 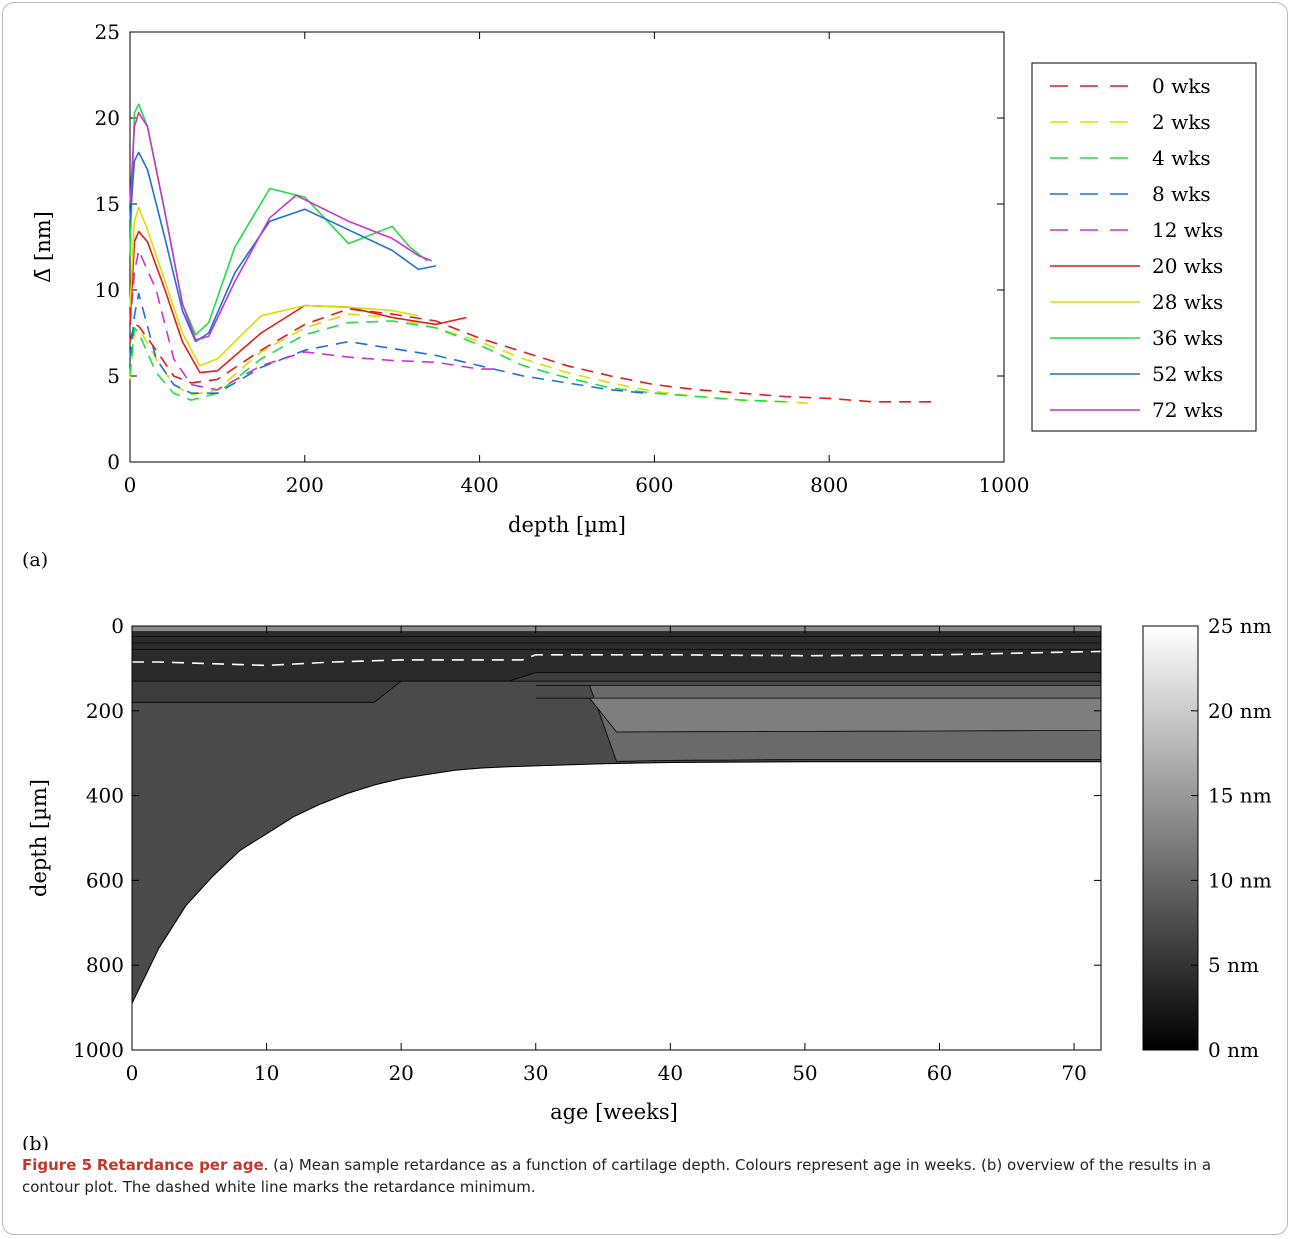 What do you see at coordinates (113, 376) in the screenshot?
I see `y-tick-label: 5` at bounding box center [113, 376].